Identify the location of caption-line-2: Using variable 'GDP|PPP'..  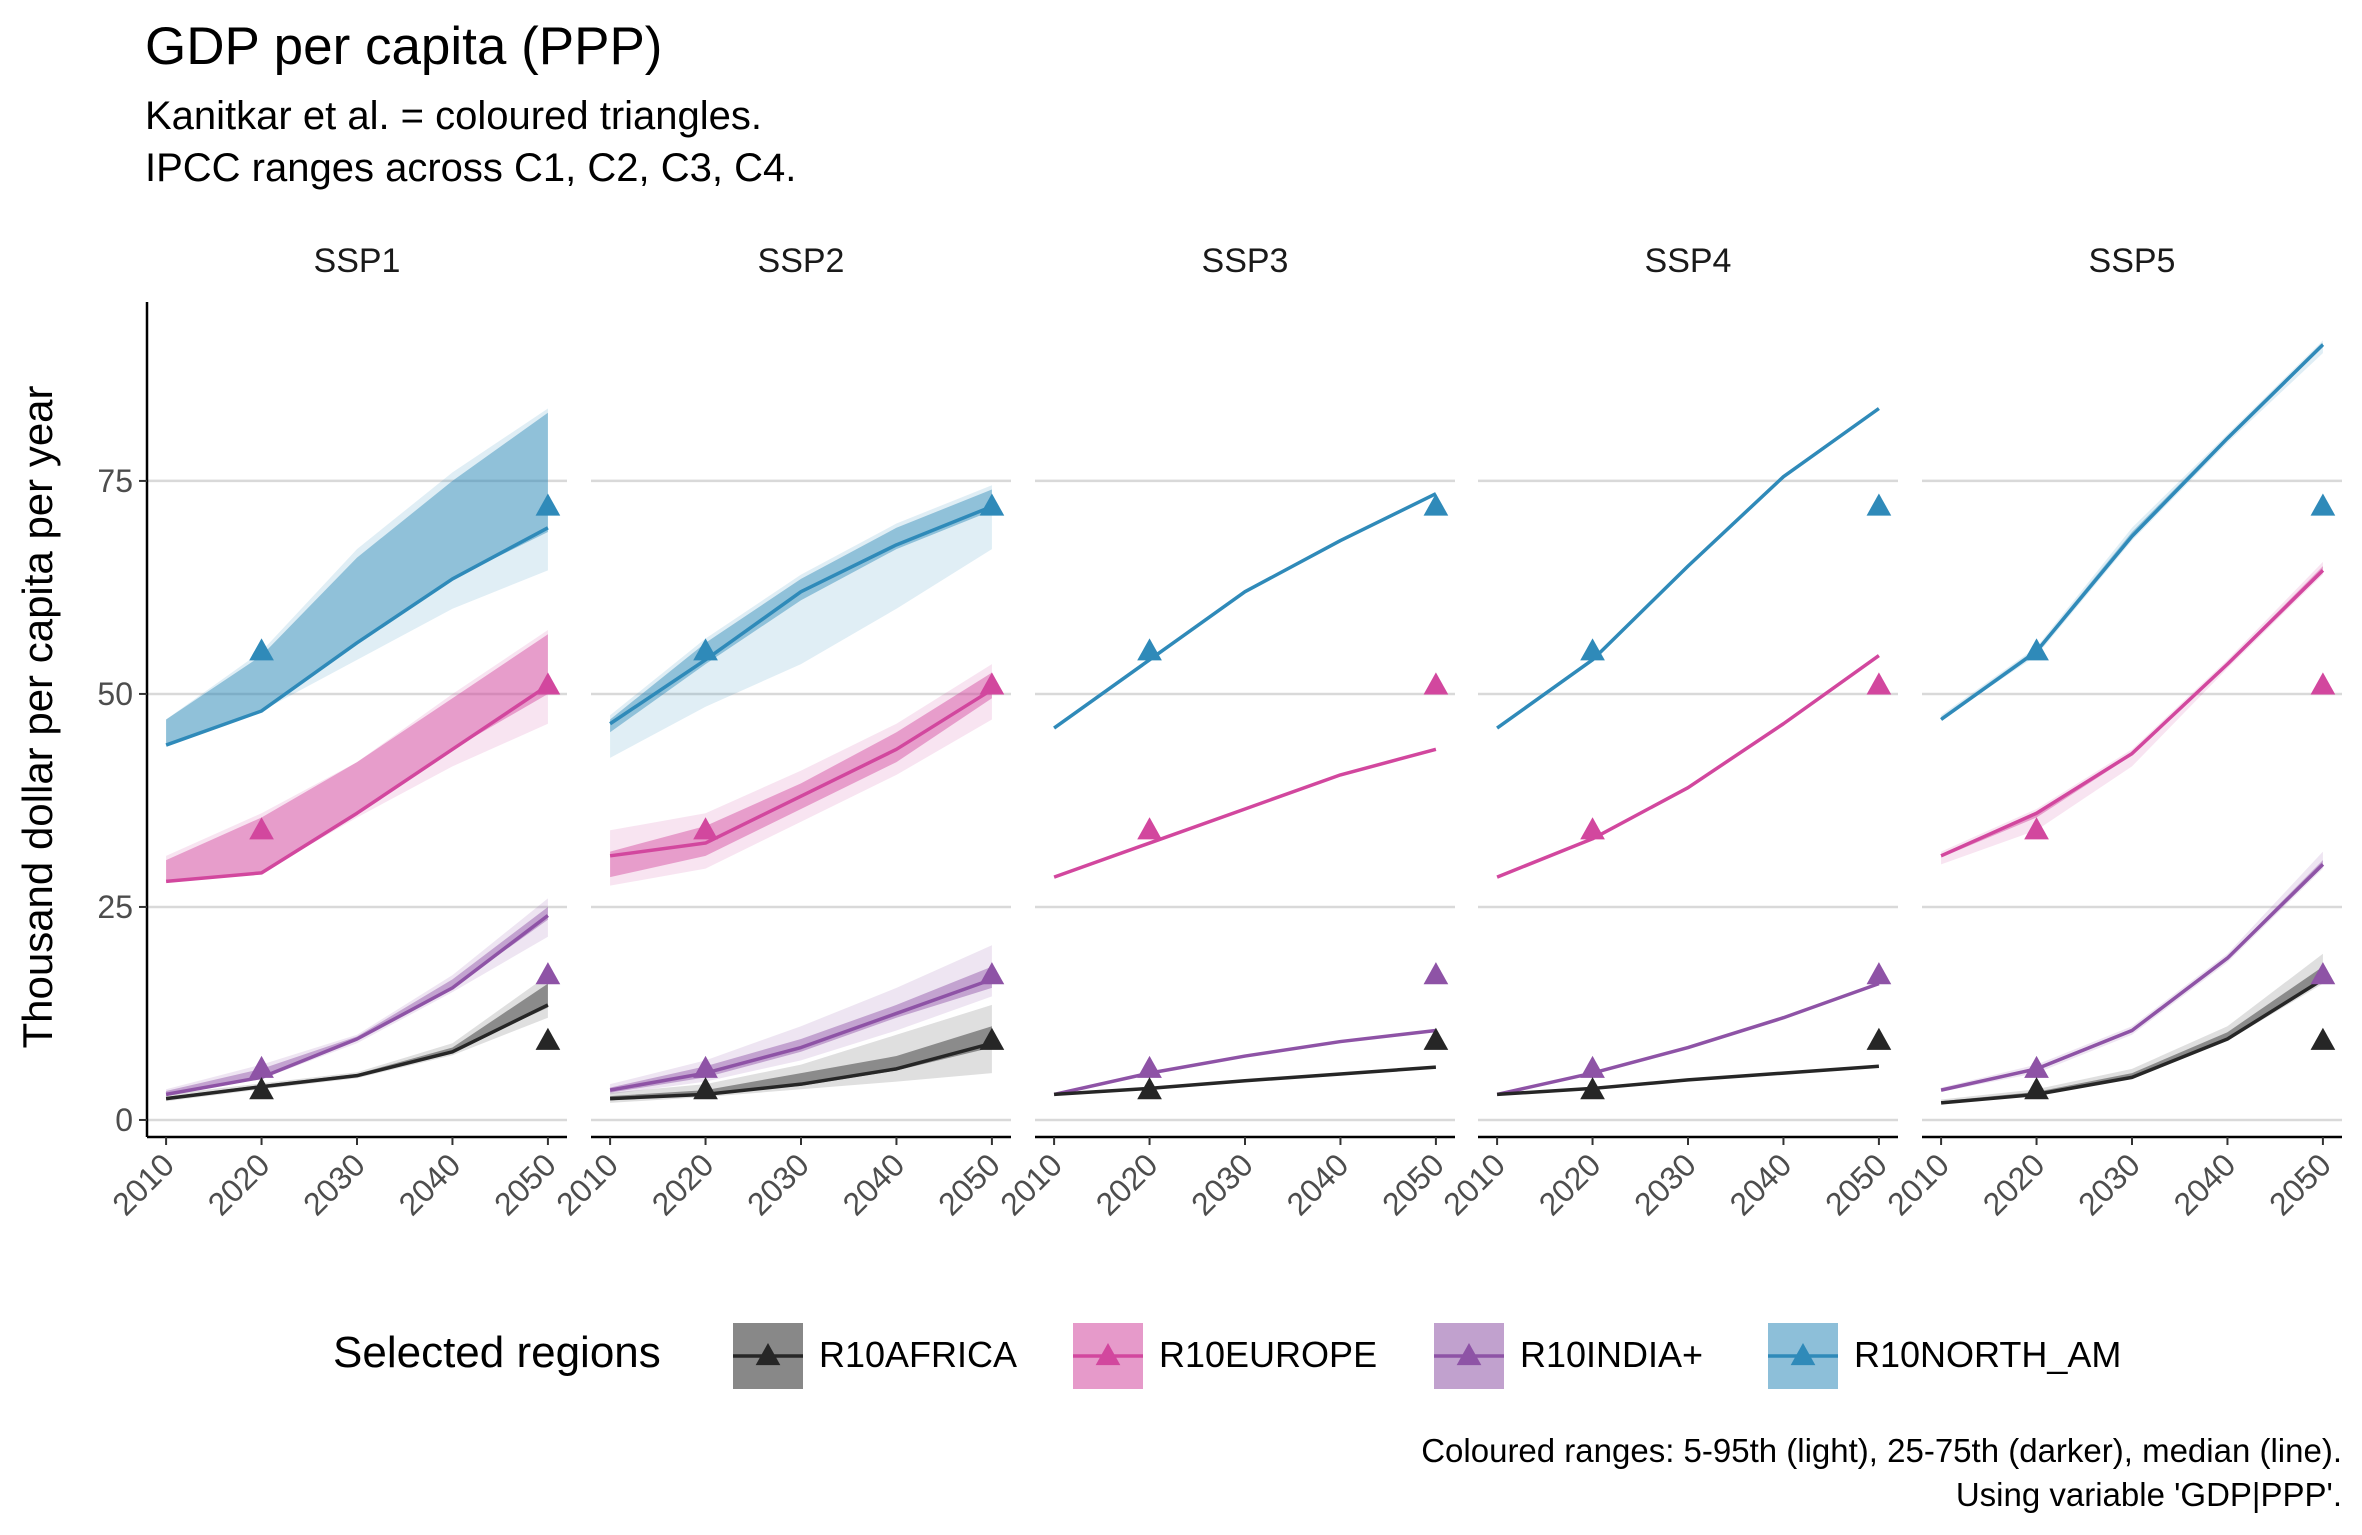
(2148, 1494).